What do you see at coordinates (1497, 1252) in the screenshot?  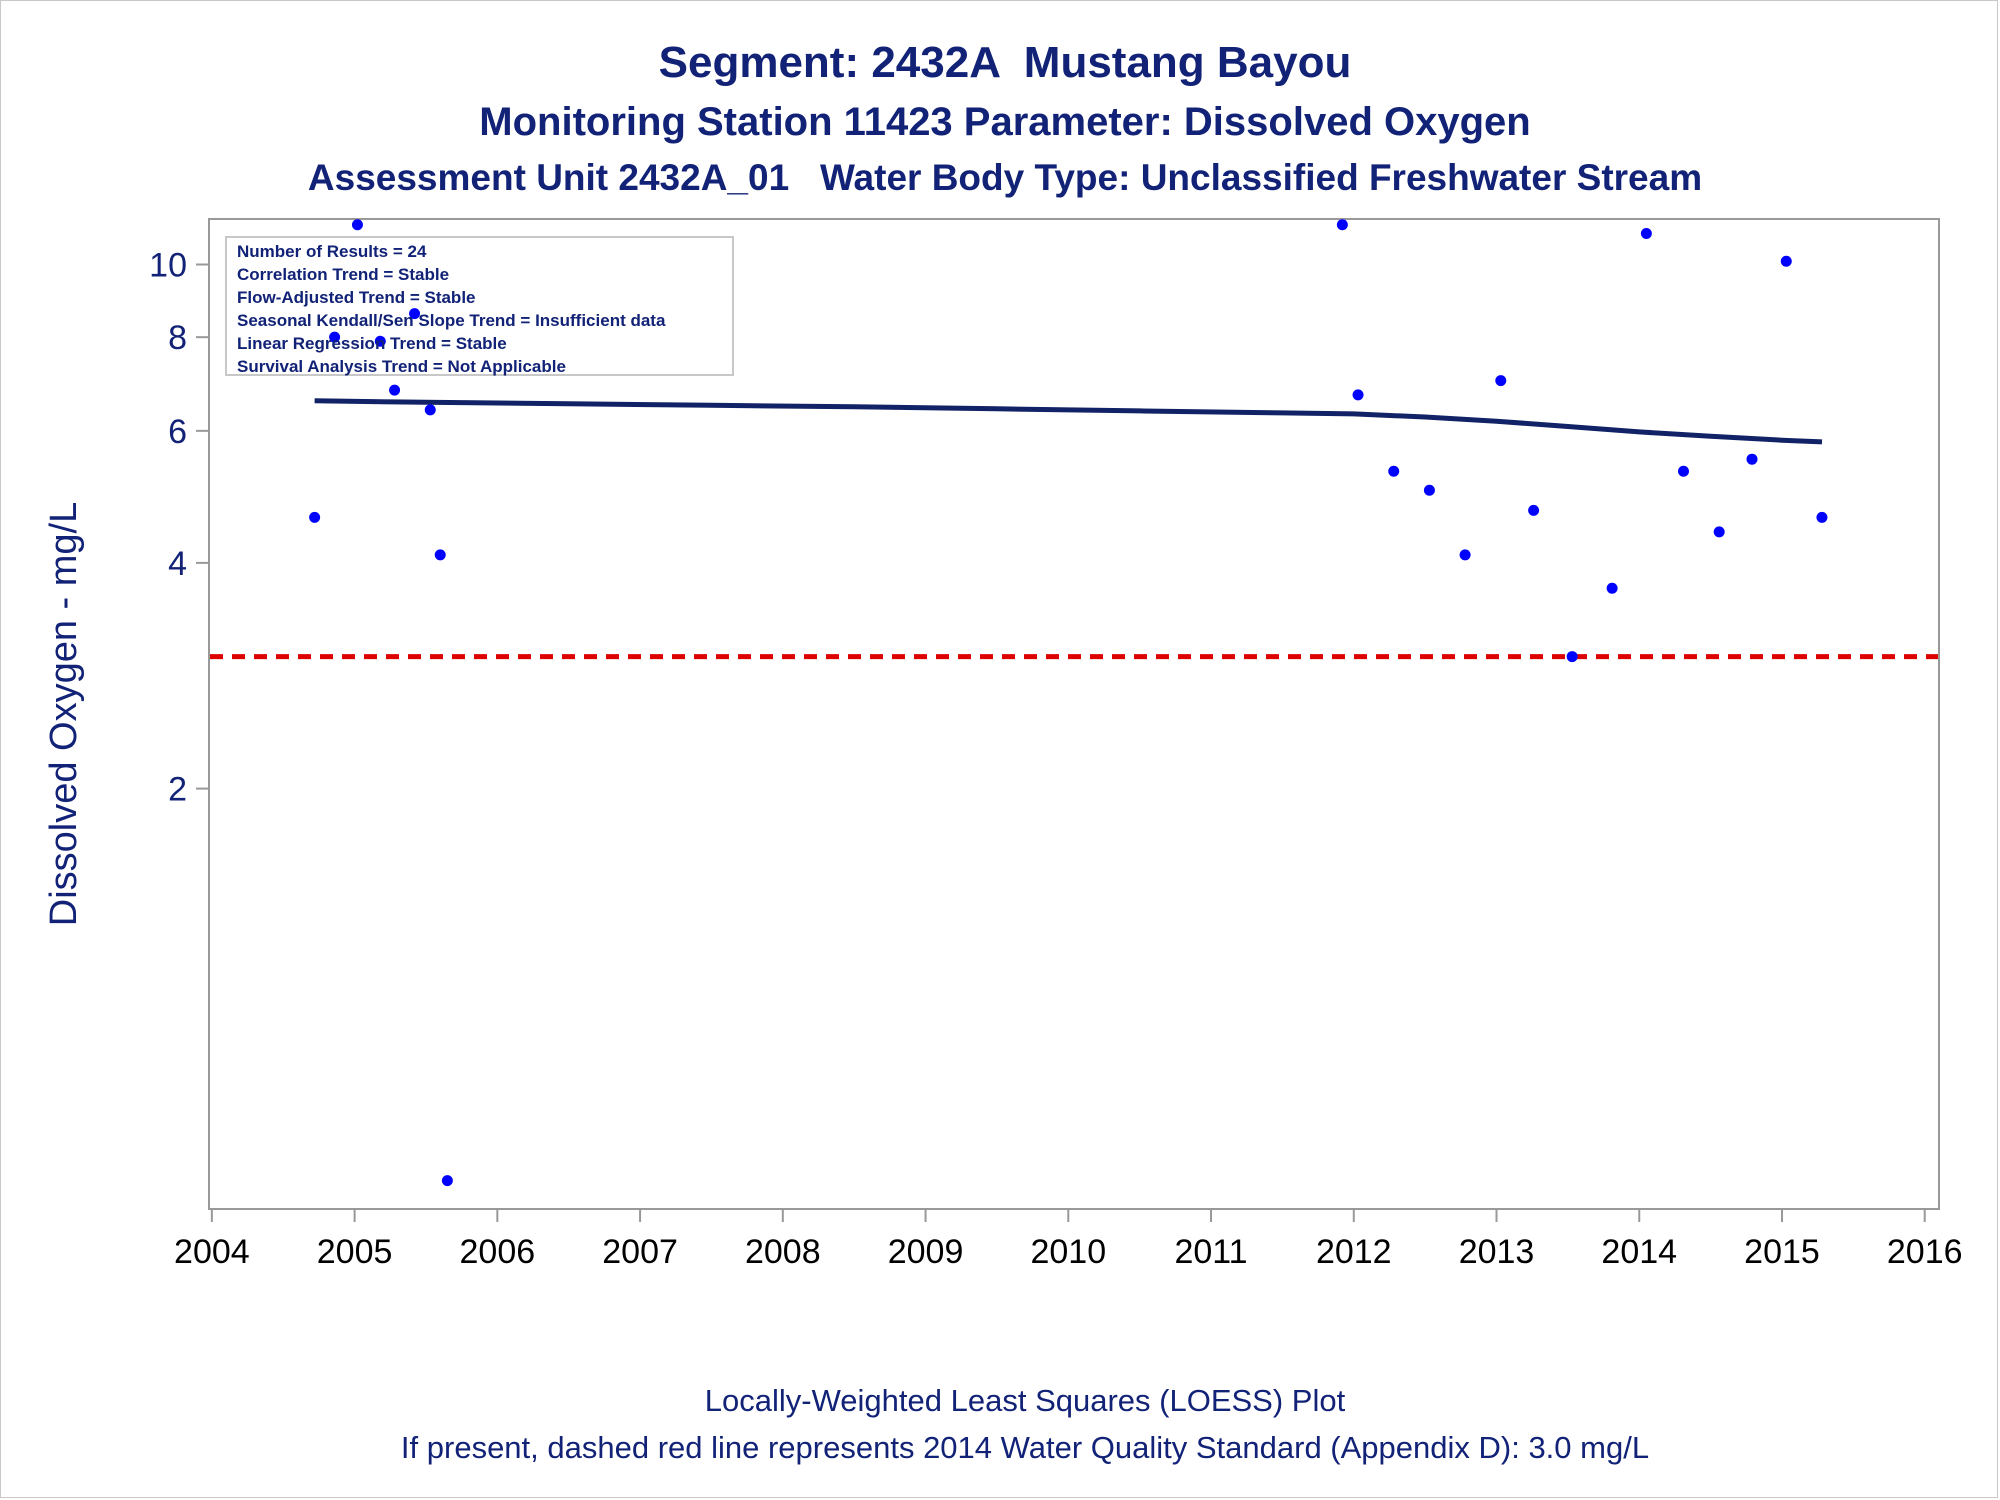 I see `x-tick-label: 2013` at bounding box center [1497, 1252].